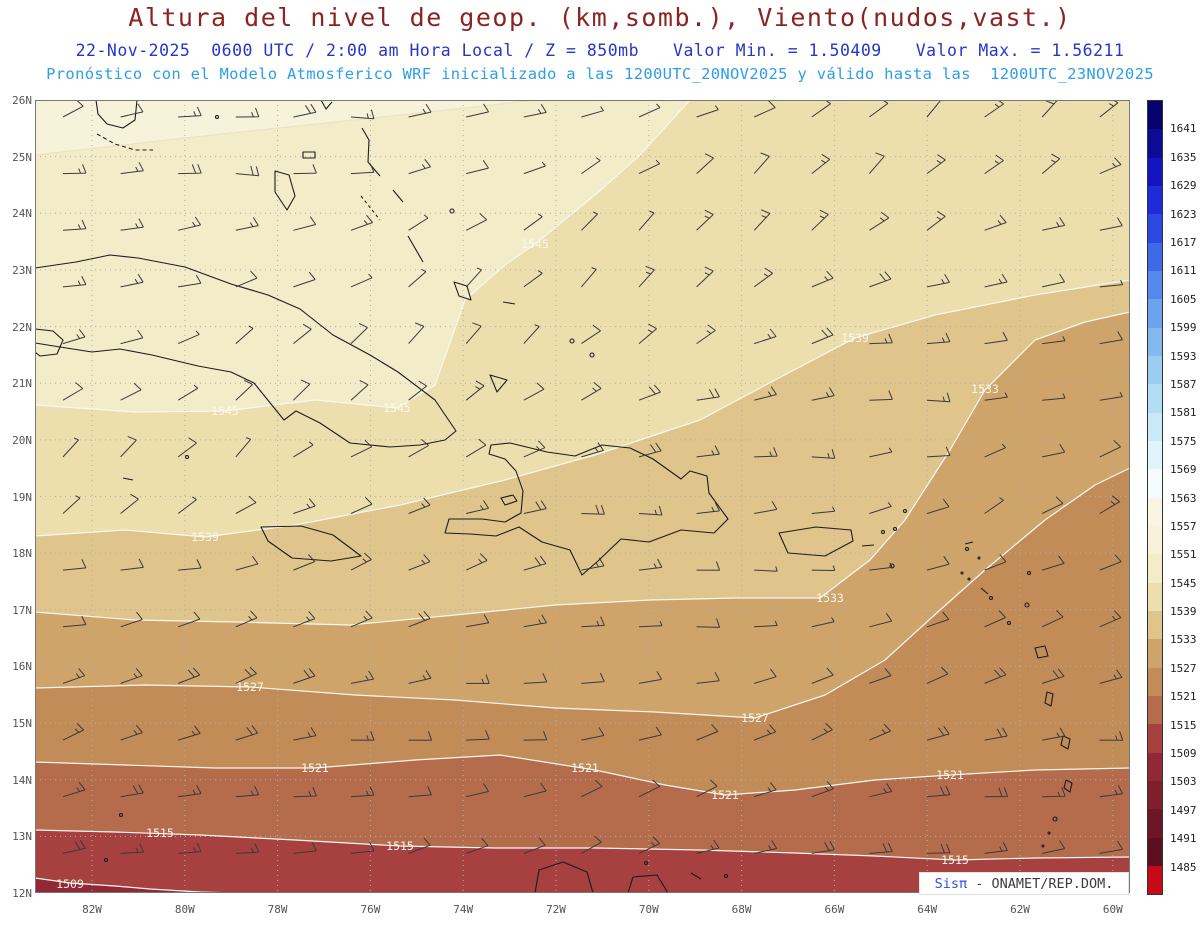 This screenshot has width=1200, height=927. Describe the element at coordinates (184, 909) in the screenshot. I see `lon-tick-label: 80W` at that location.